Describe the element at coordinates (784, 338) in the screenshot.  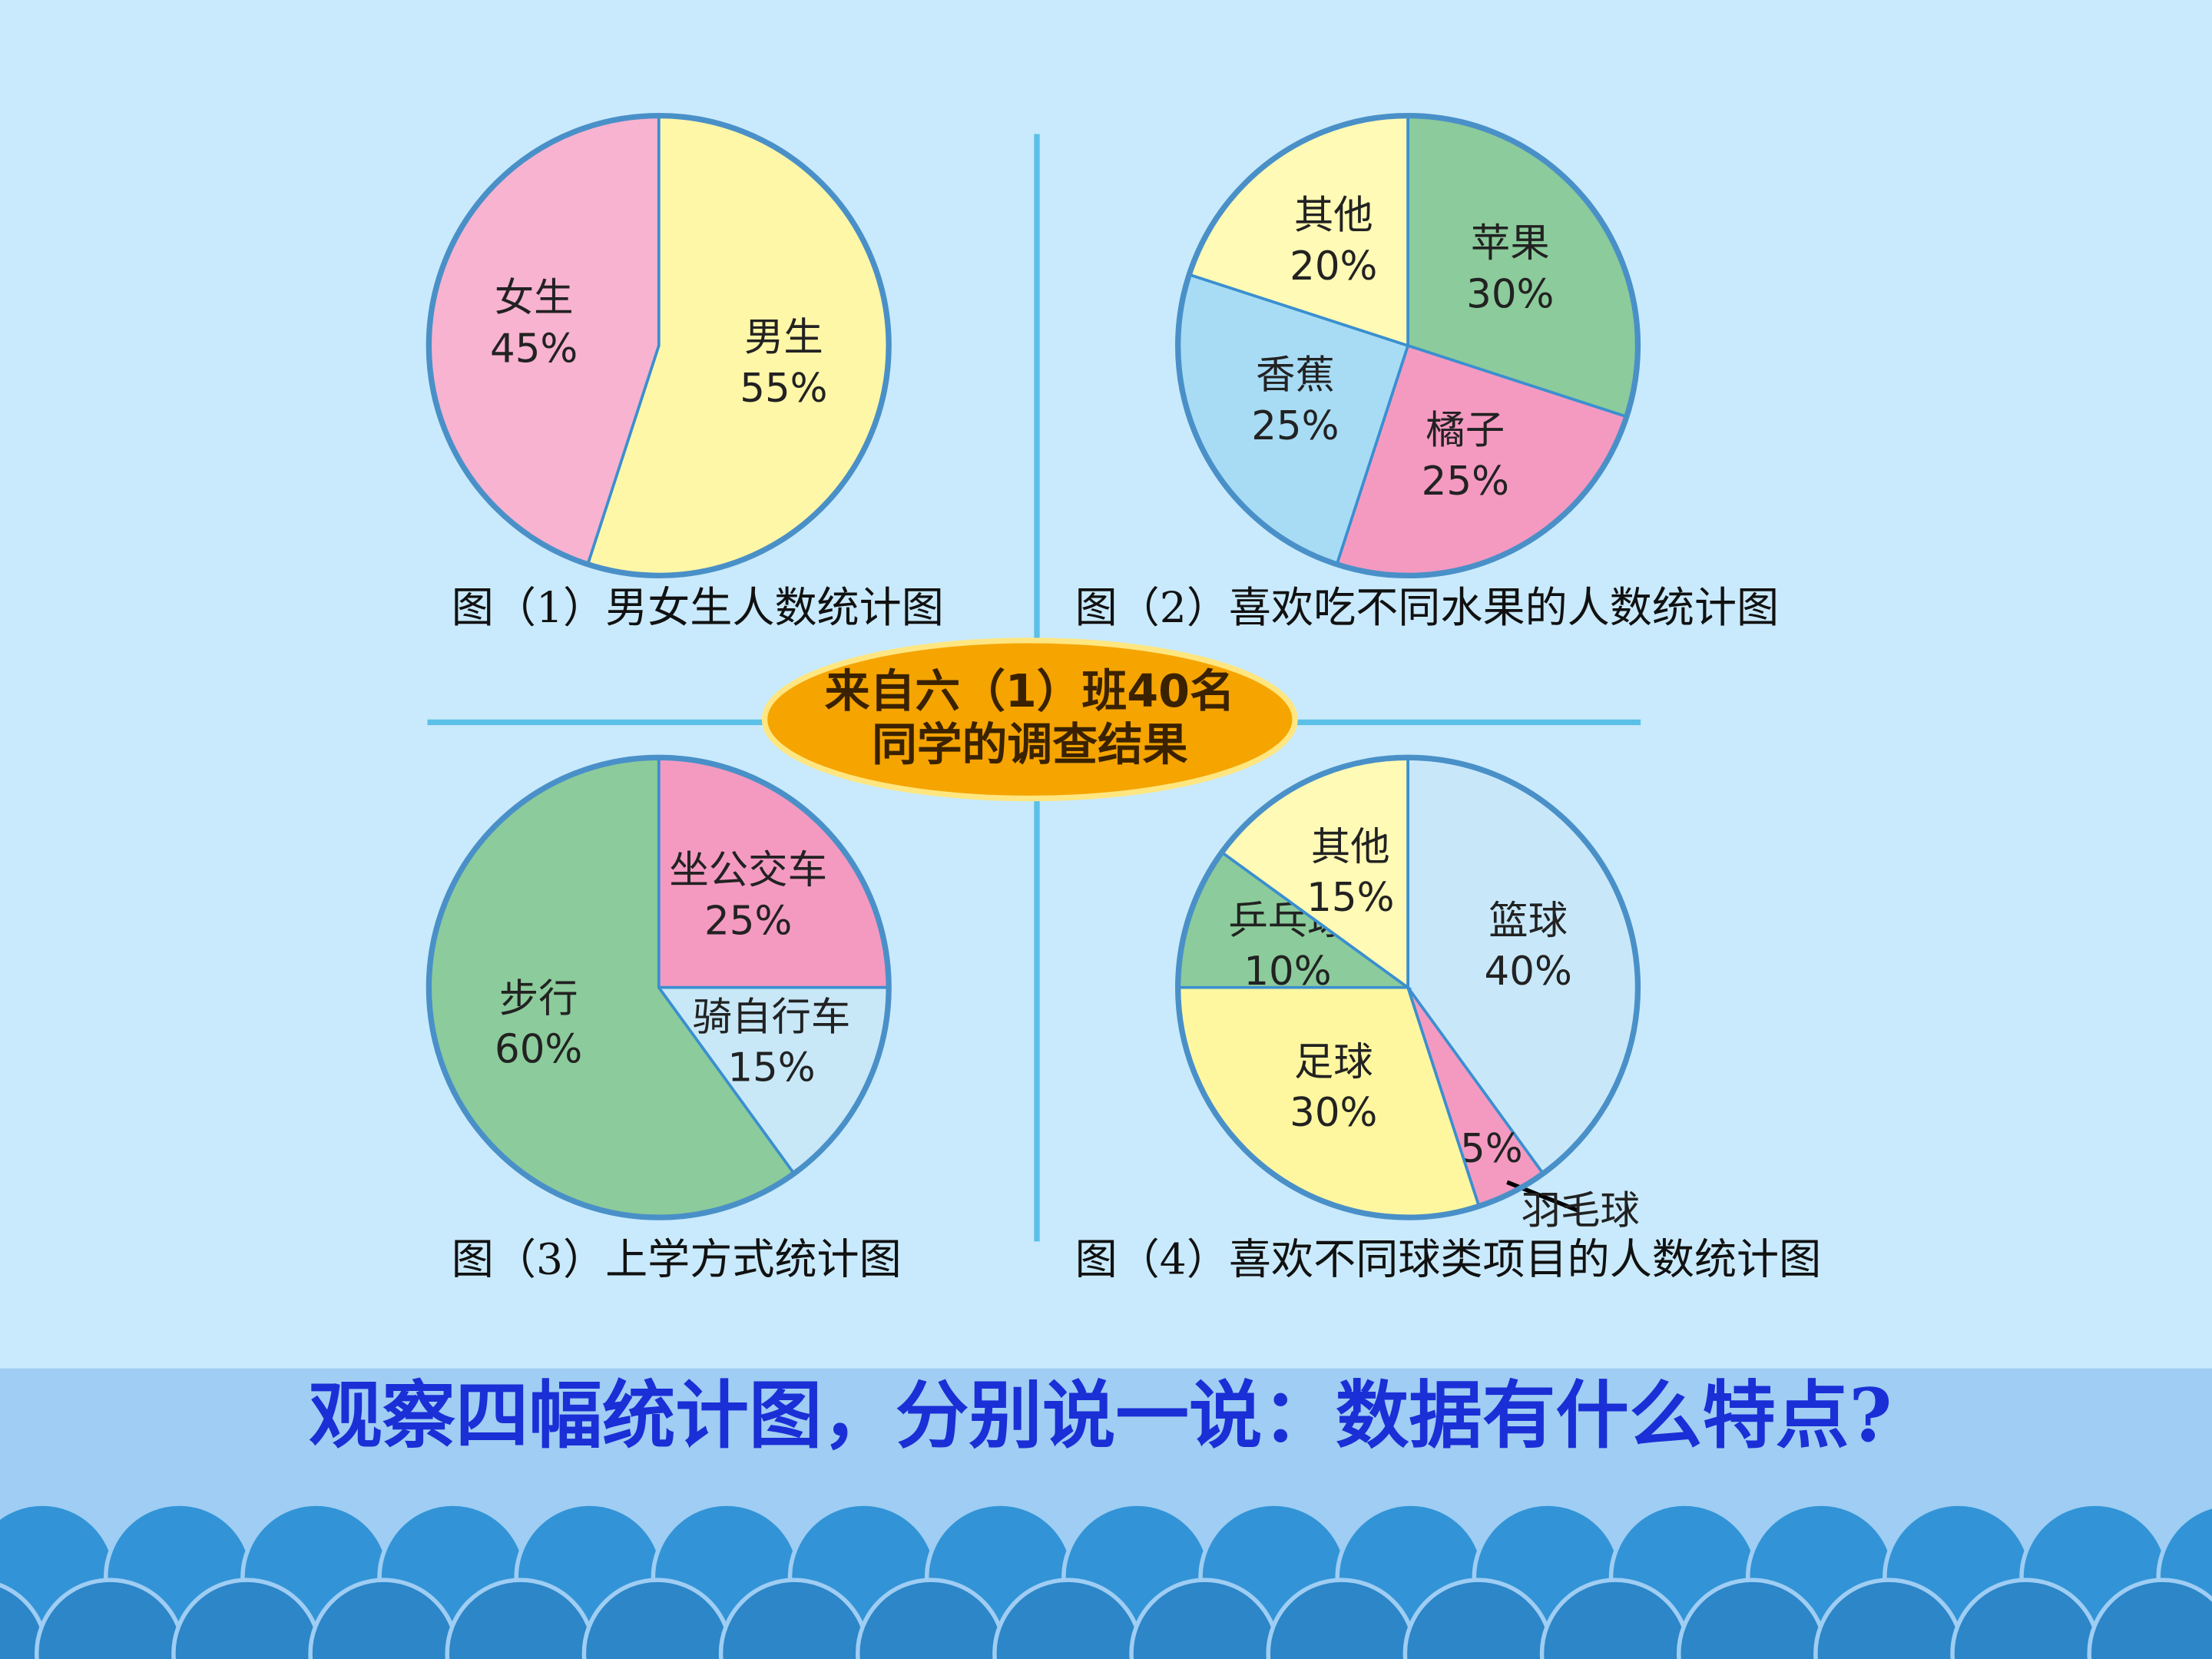
I see `slice-name: 男生` at that location.